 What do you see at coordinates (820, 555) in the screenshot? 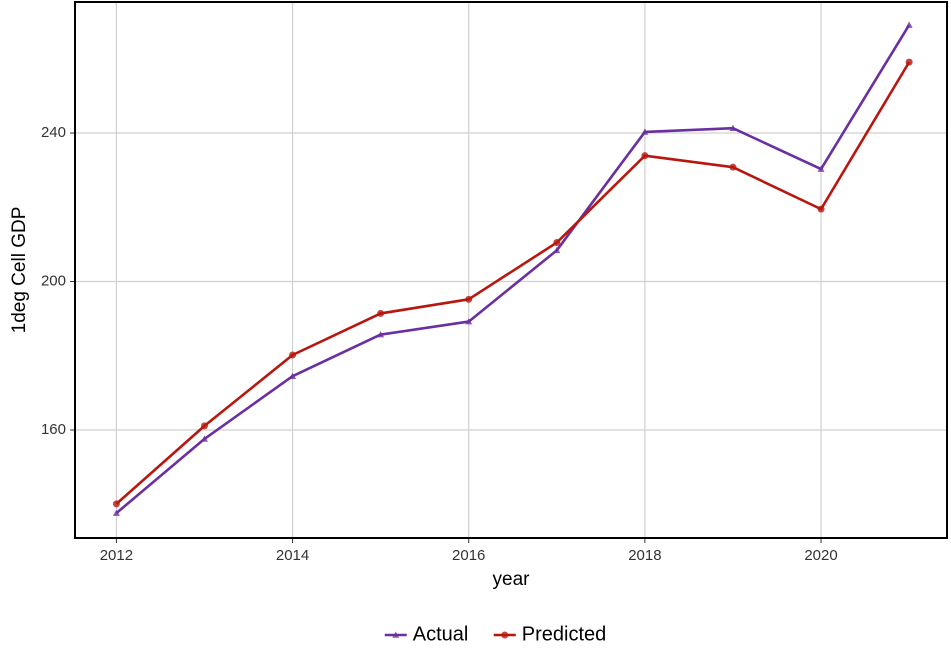
I see `x-tick-label: 2020` at bounding box center [820, 555].